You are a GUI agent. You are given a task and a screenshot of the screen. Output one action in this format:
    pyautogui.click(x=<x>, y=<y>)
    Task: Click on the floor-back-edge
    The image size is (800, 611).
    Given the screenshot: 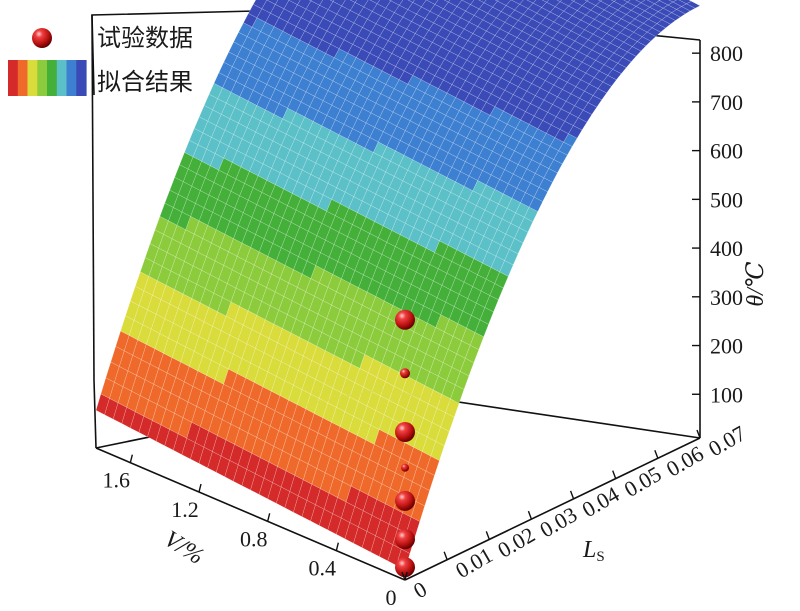 What is the action you would take?
    pyautogui.click(x=250, y=514)
    